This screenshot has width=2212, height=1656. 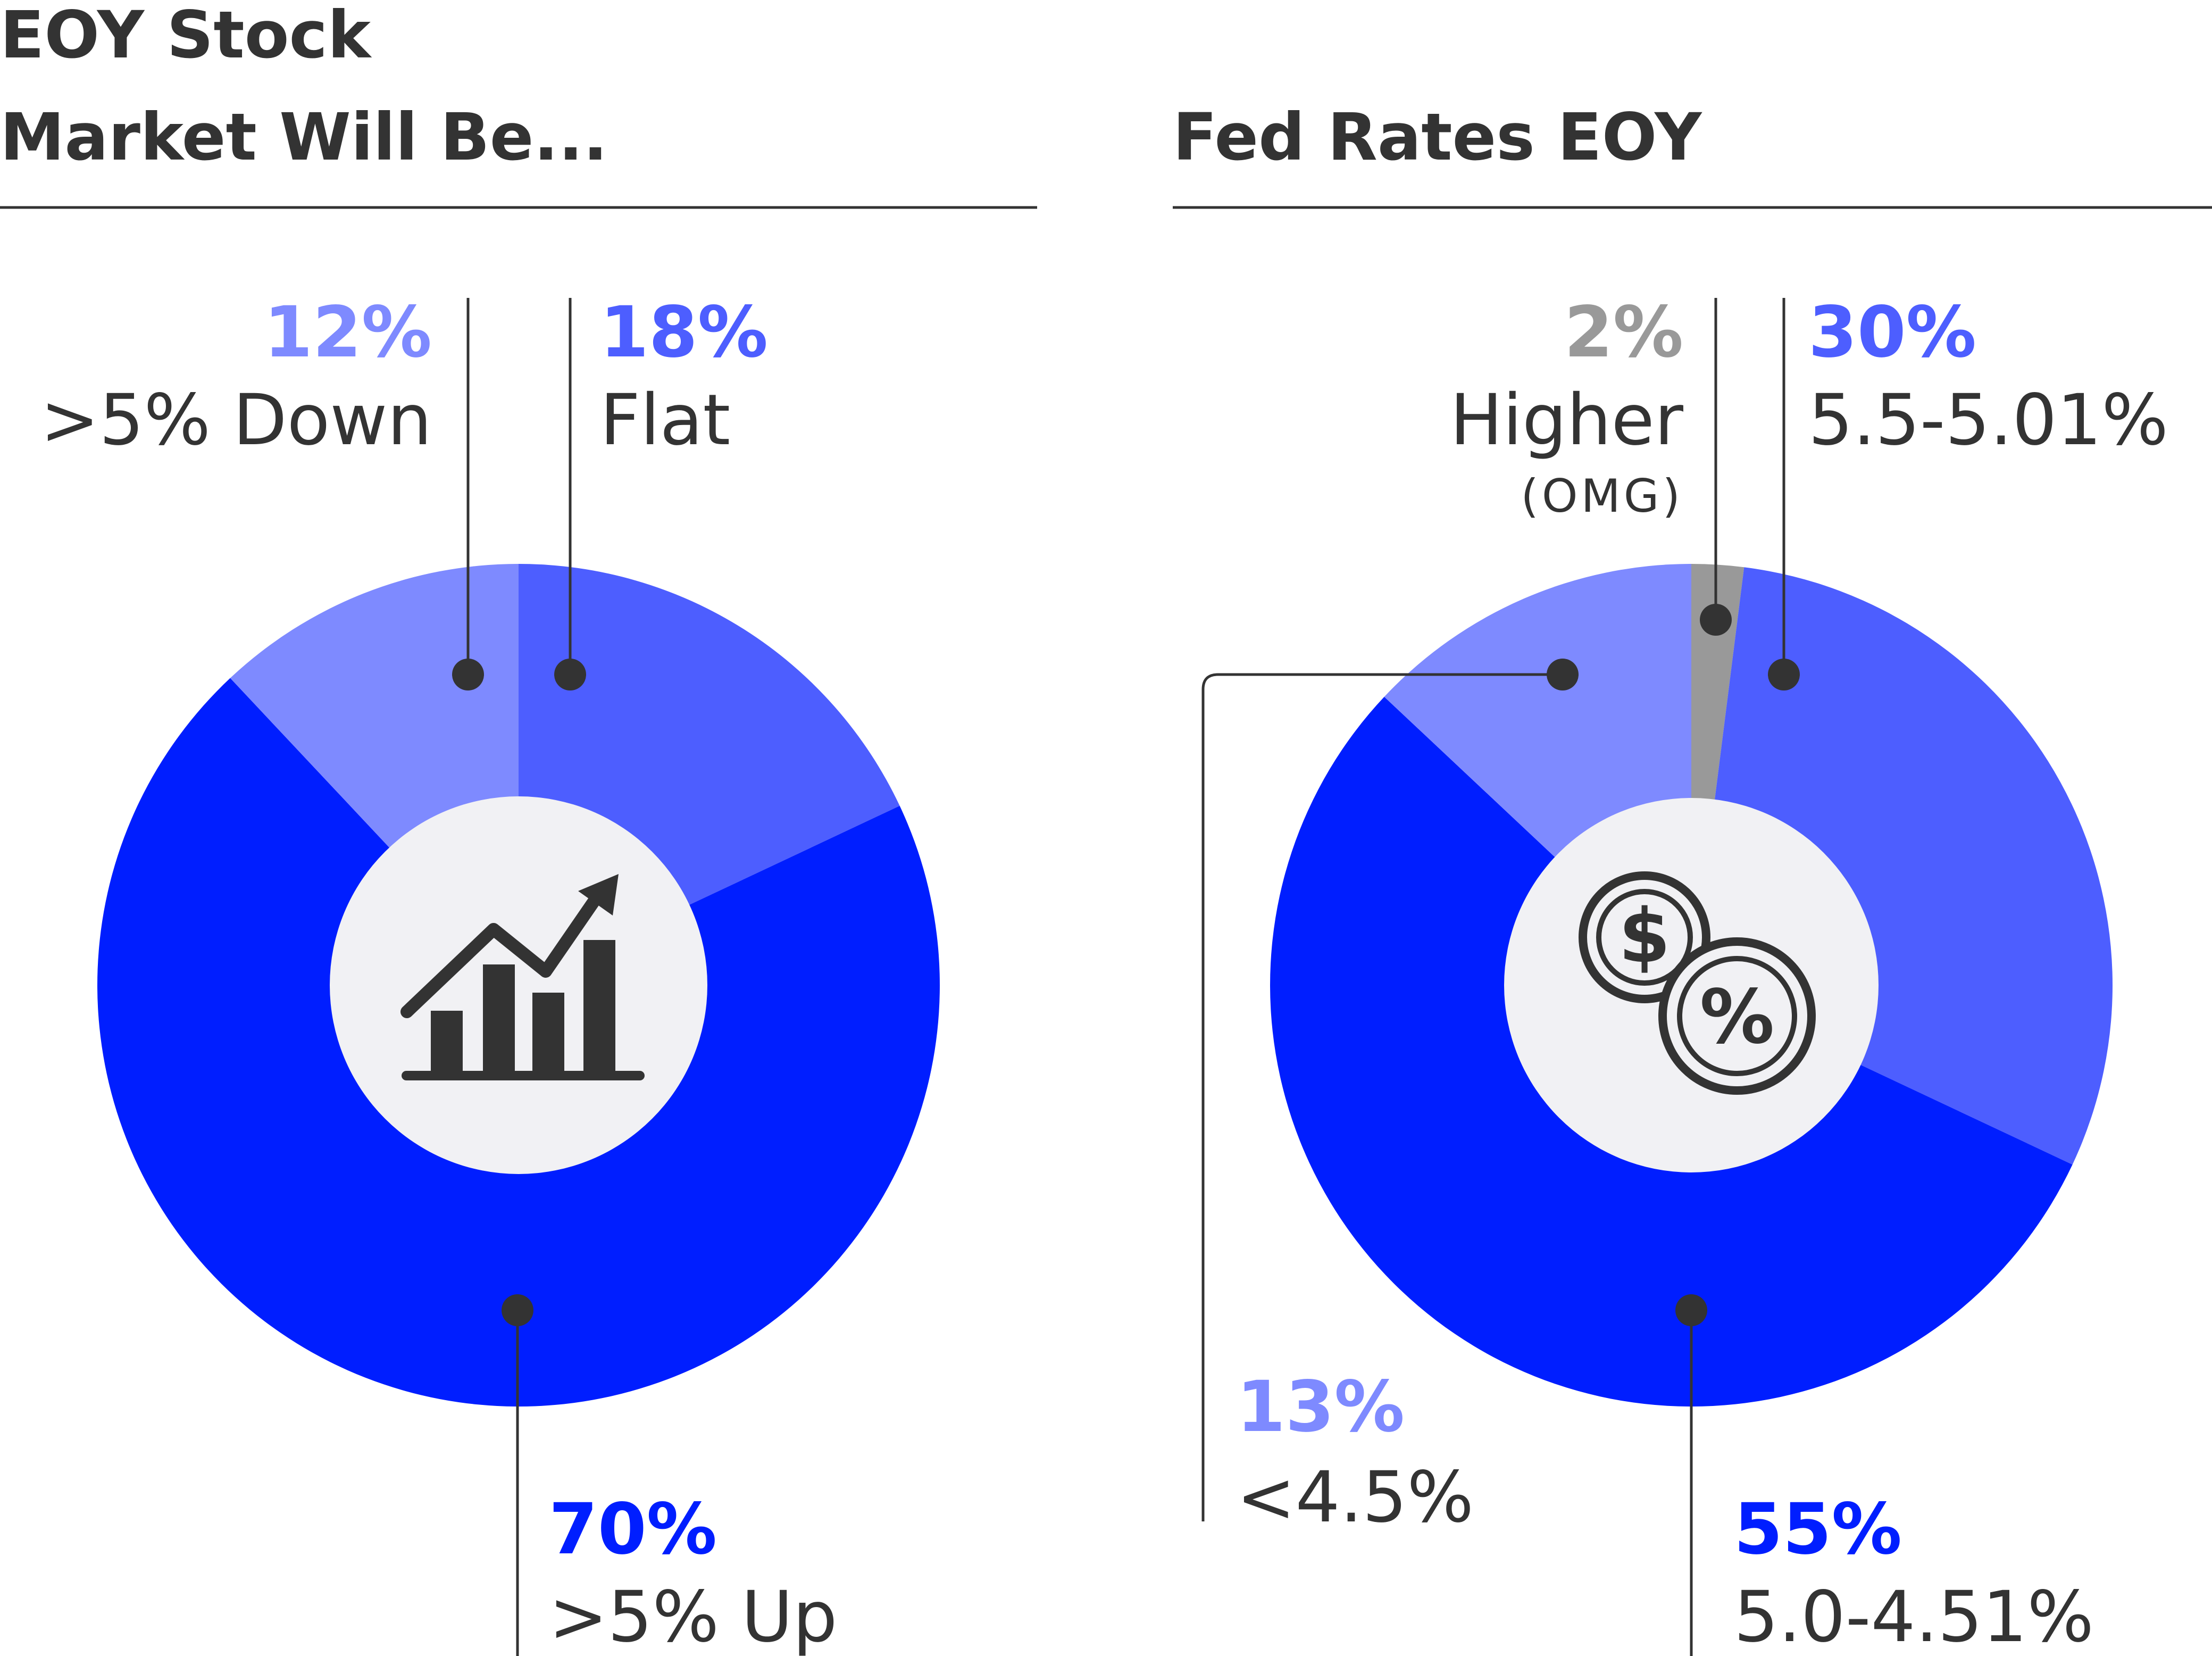 What do you see at coordinates (236, 420) in the screenshot?
I see `down-category-label: >5% Down` at bounding box center [236, 420].